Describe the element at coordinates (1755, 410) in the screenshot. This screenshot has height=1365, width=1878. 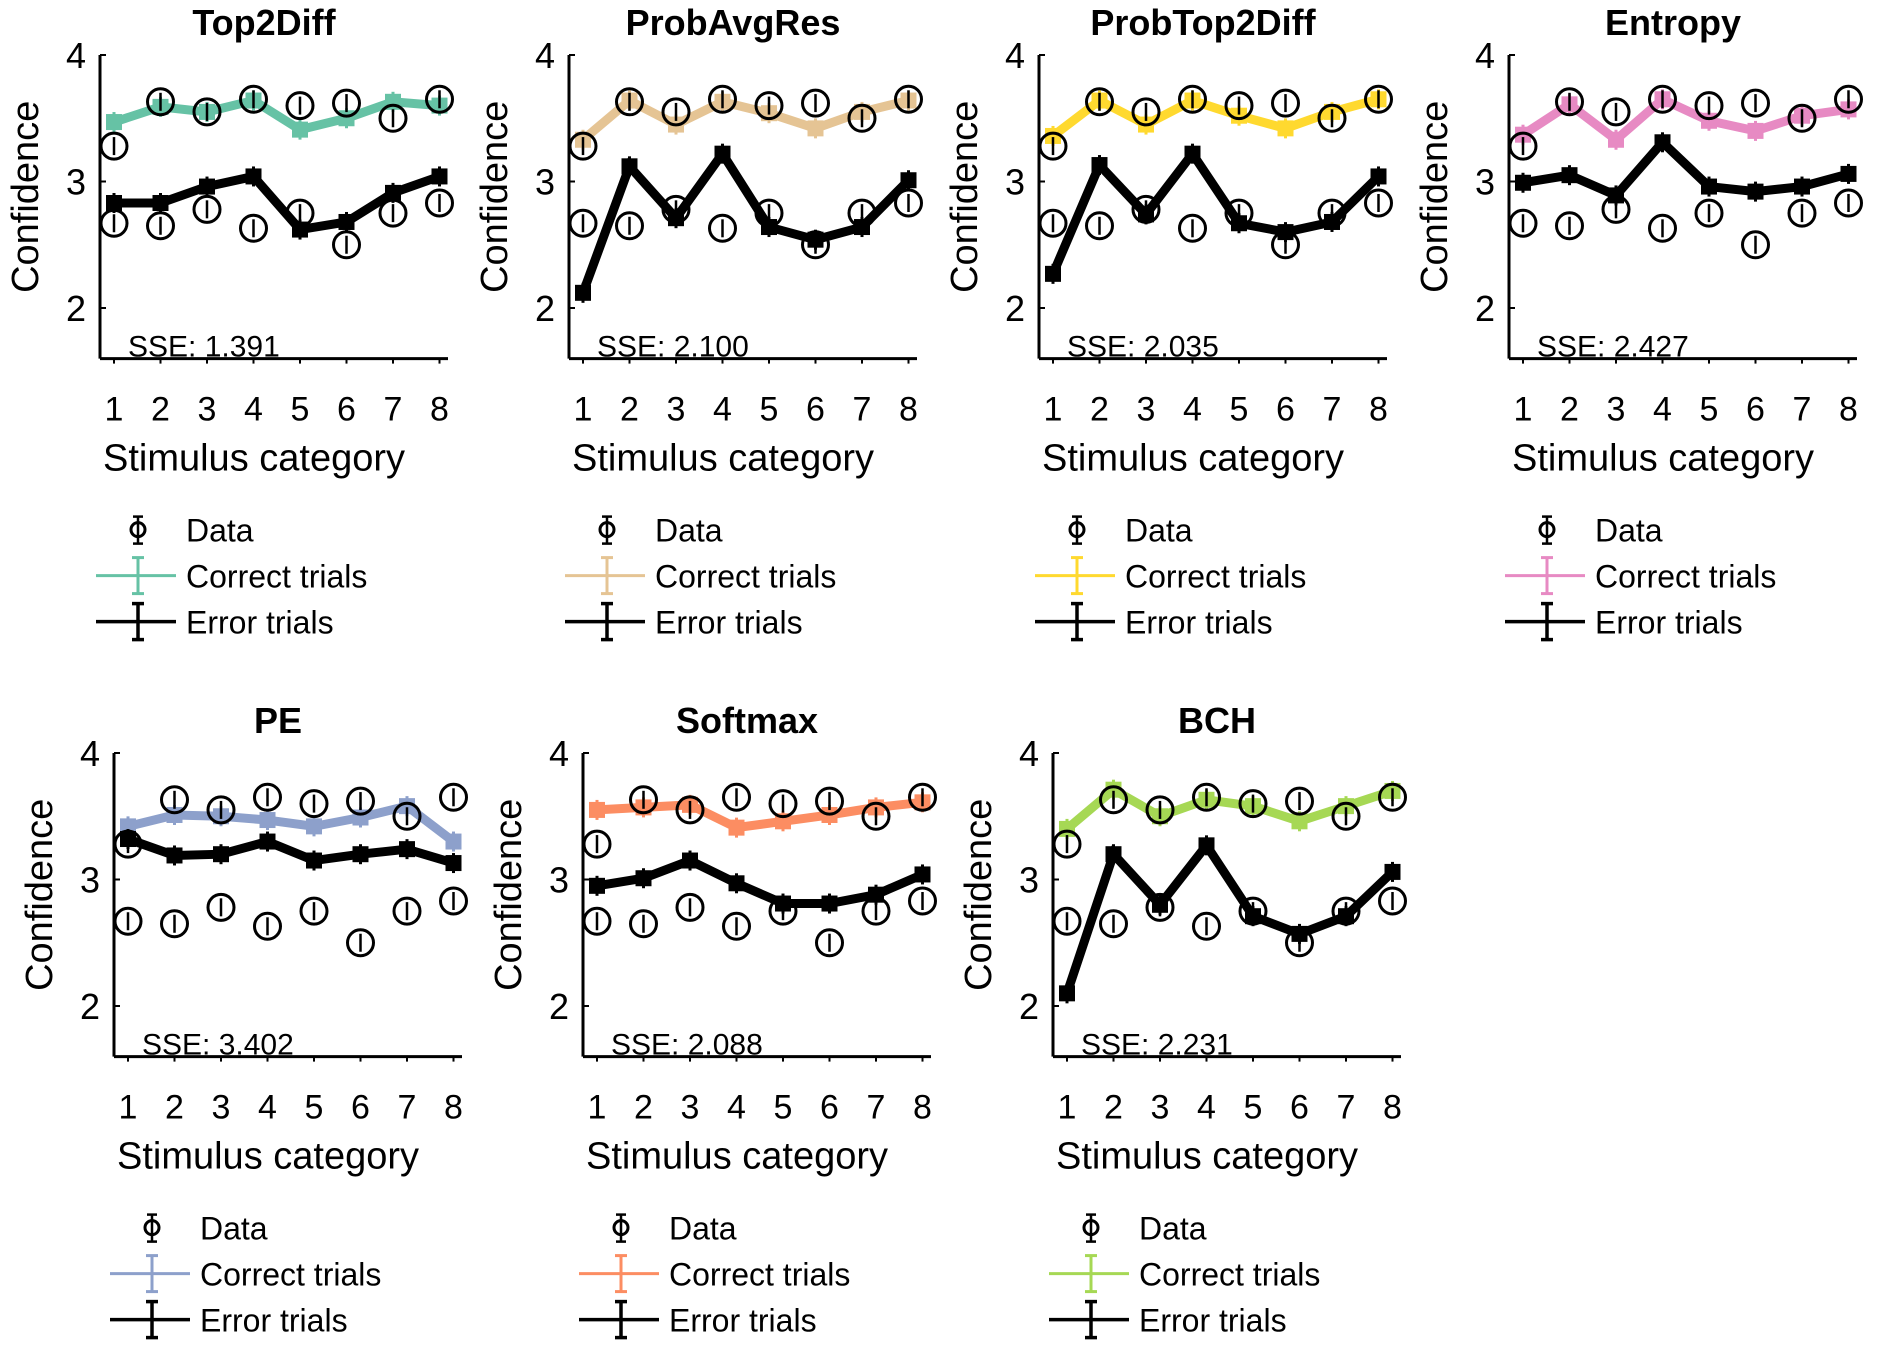
I see `x-tick-label: 6` at that location.